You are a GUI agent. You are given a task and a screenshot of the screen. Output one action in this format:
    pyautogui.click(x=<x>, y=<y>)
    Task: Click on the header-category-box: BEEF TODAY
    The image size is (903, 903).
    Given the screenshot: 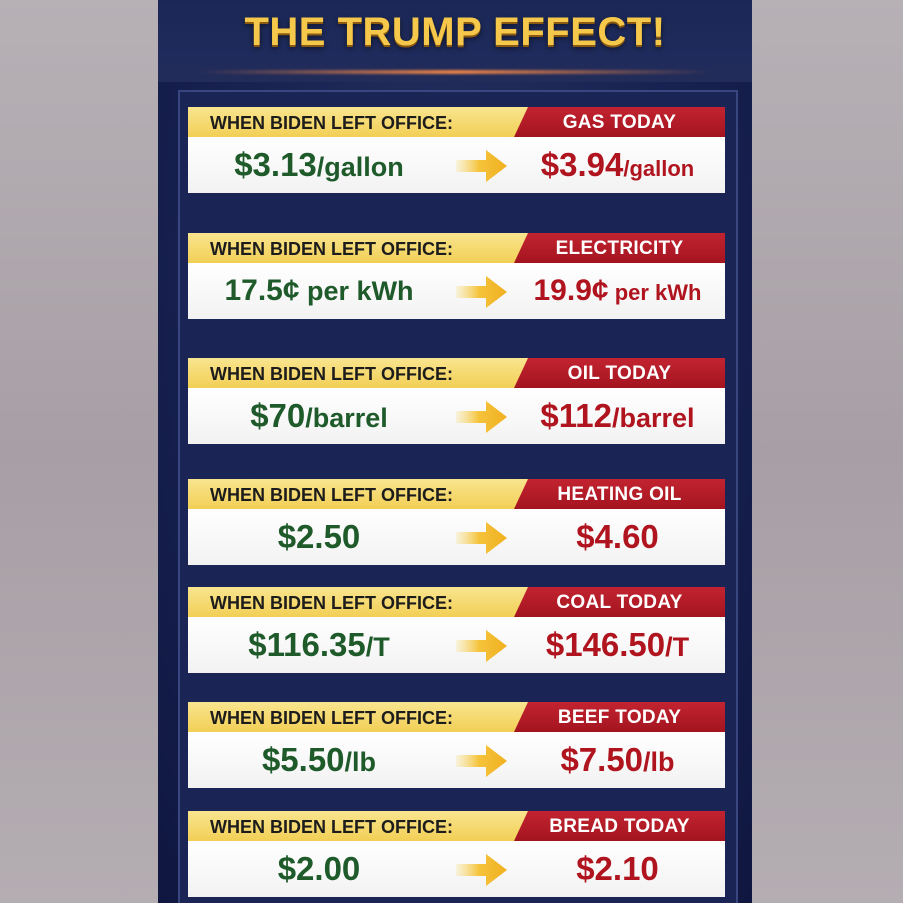 What is the action you would take?
    pyautogui.click(x=619, y=717)
    